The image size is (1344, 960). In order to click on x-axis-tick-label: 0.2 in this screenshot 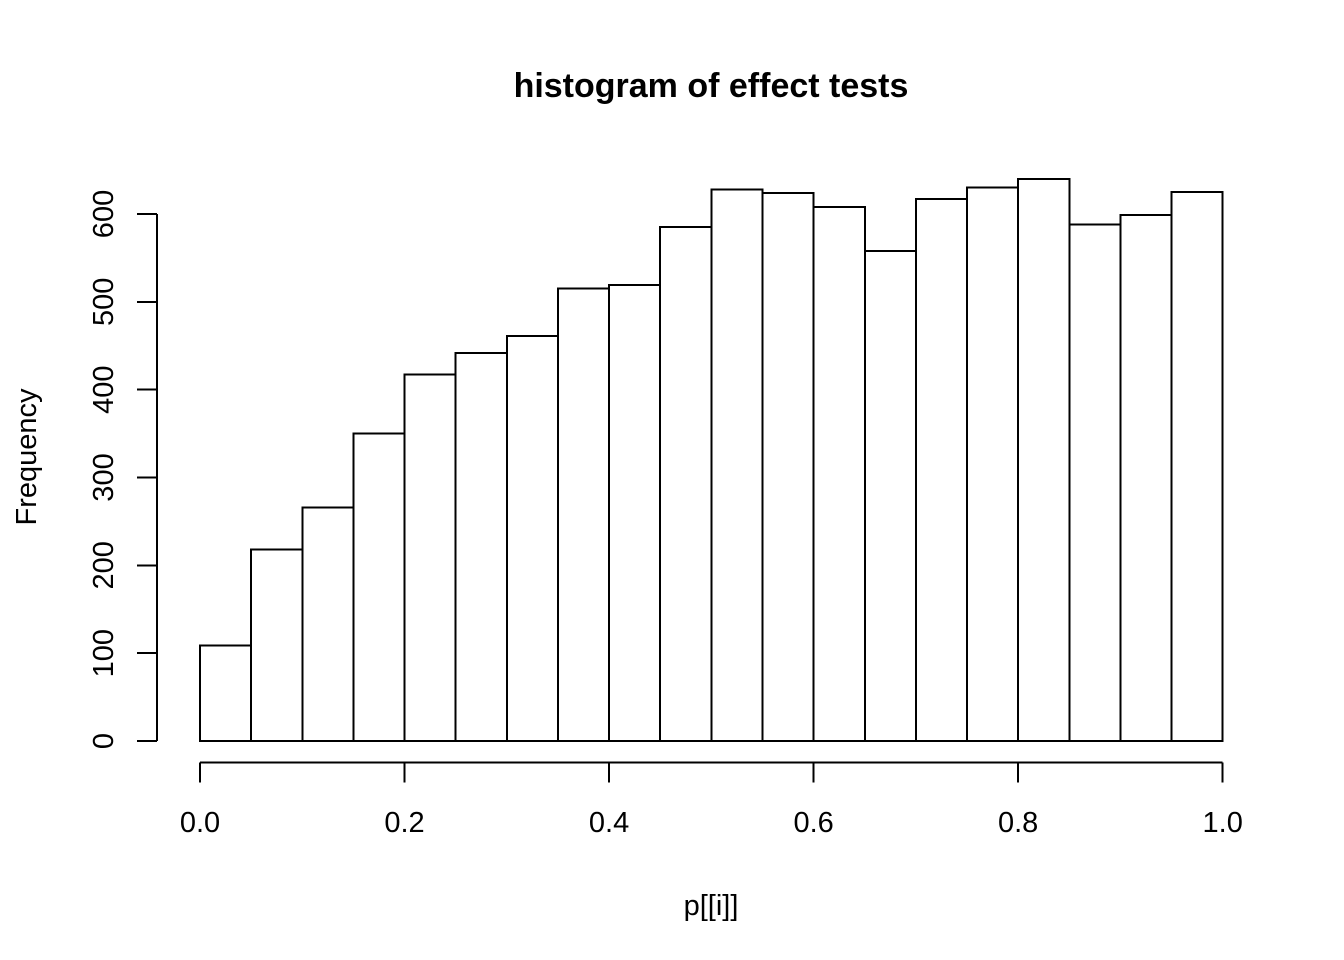, I will do `click(404, 823)`.